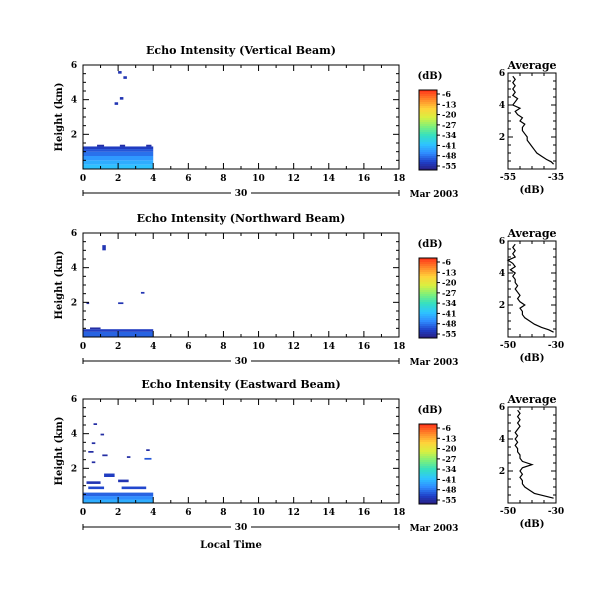 Image resolution: width=614 pixels, height=598 pixels. What do you see at coordinates (449, 469) in the screenshot?
I see `colorbar-tick-label: -34` at bounding box center [449, 469].